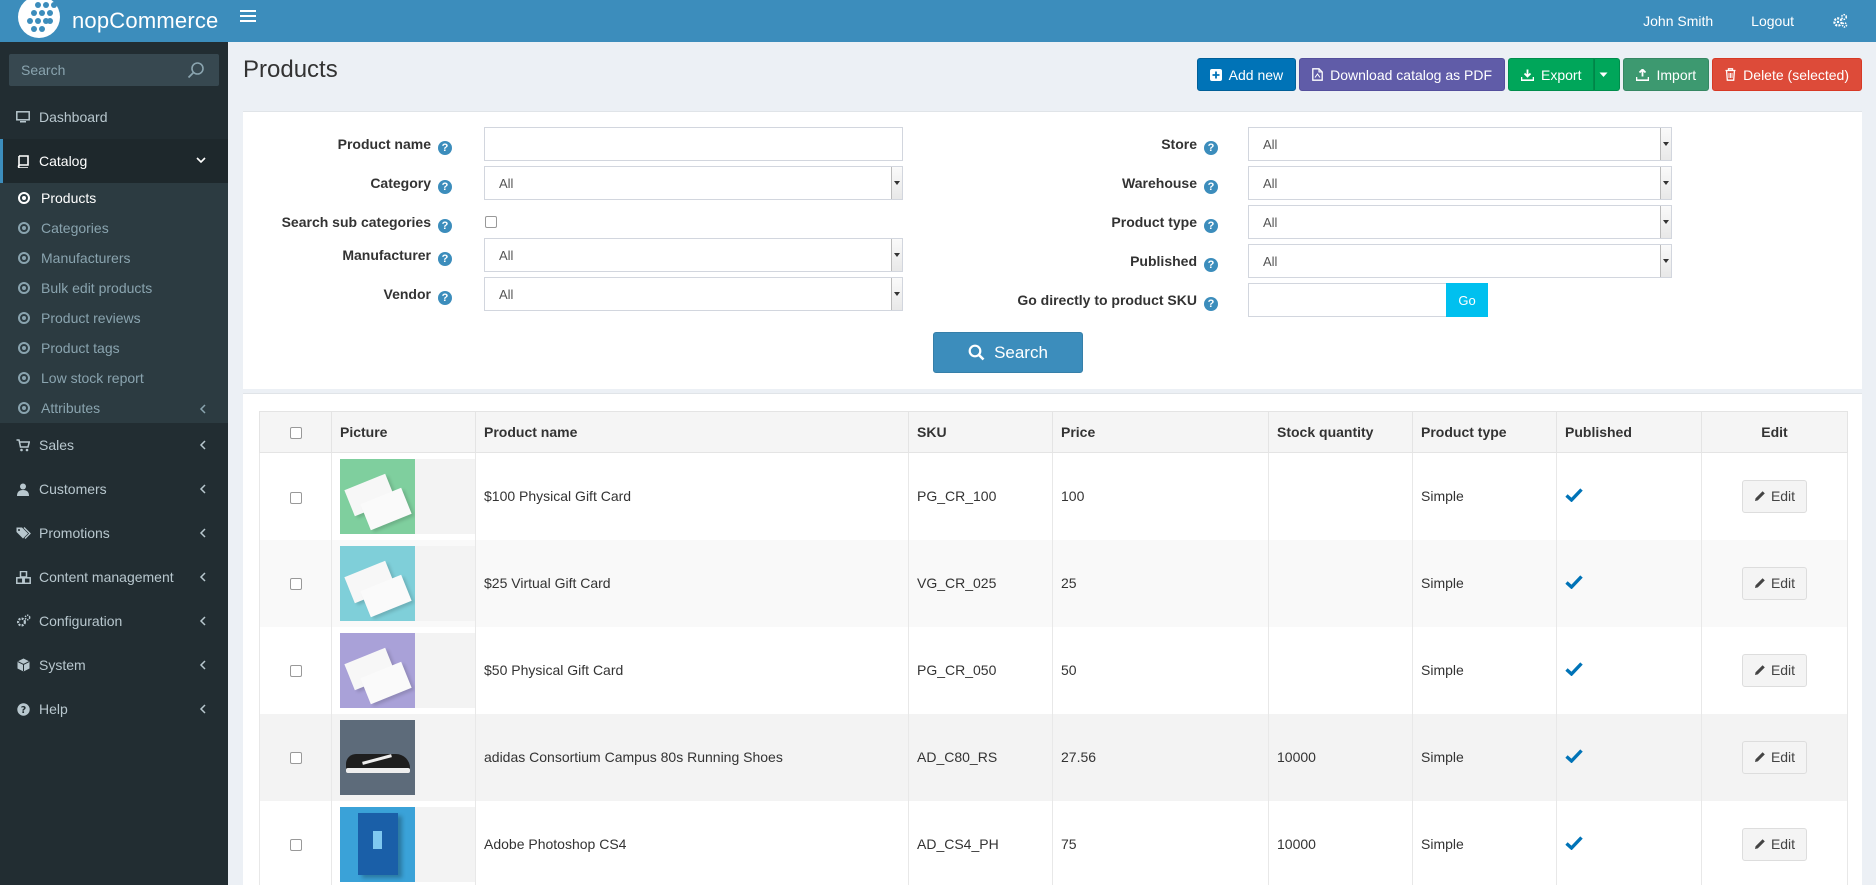  Describe the element at coordinates (114, 577) in the screenshot. I see `sidebar-item-content-management: Content management` at that location.